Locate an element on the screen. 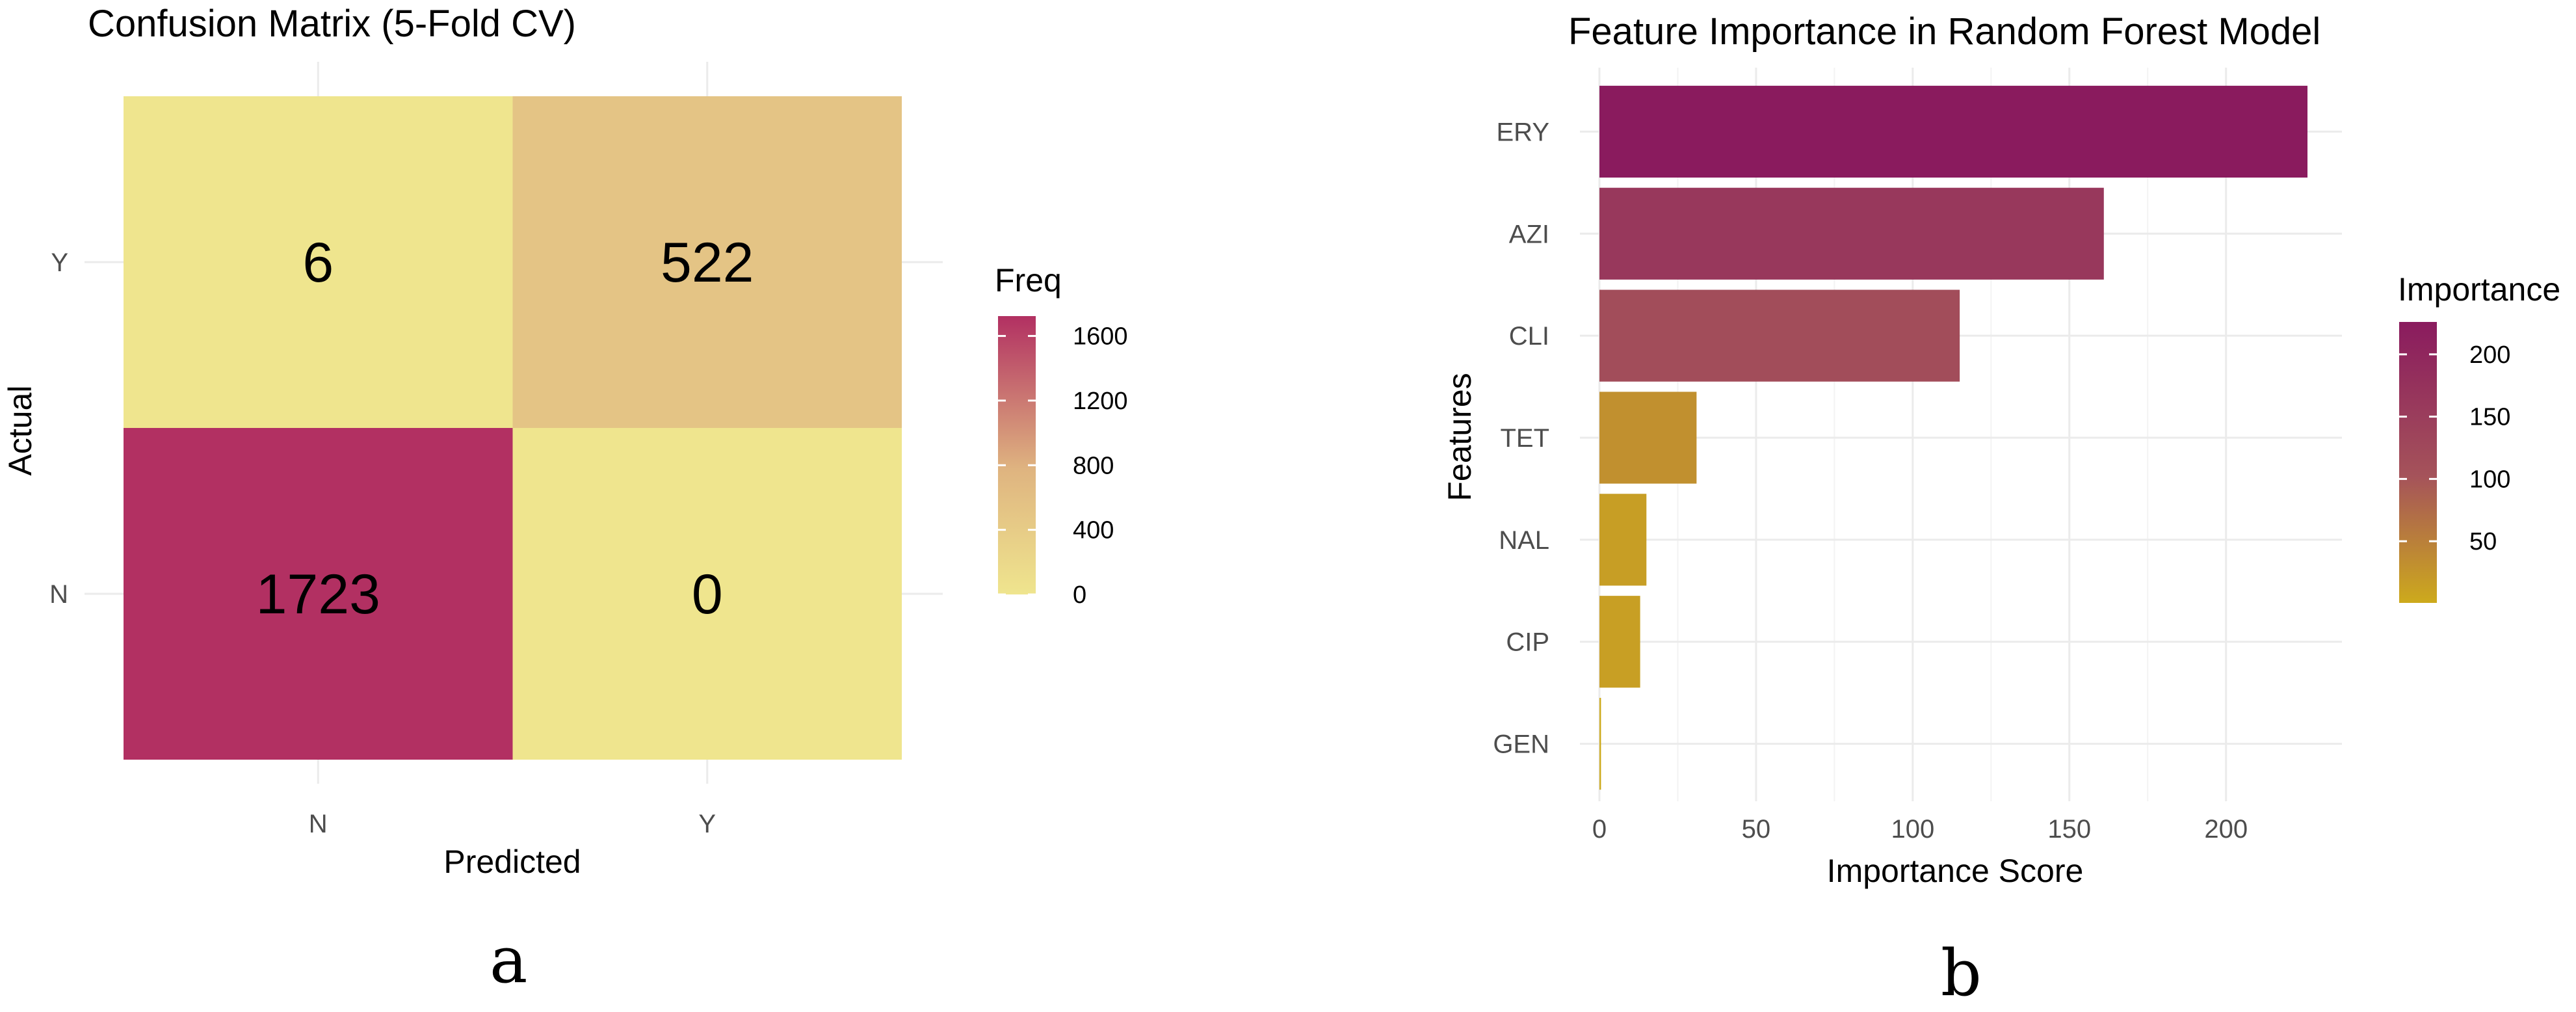  fi-x-tick-label: 100 is located at coordinates (1912, 829).